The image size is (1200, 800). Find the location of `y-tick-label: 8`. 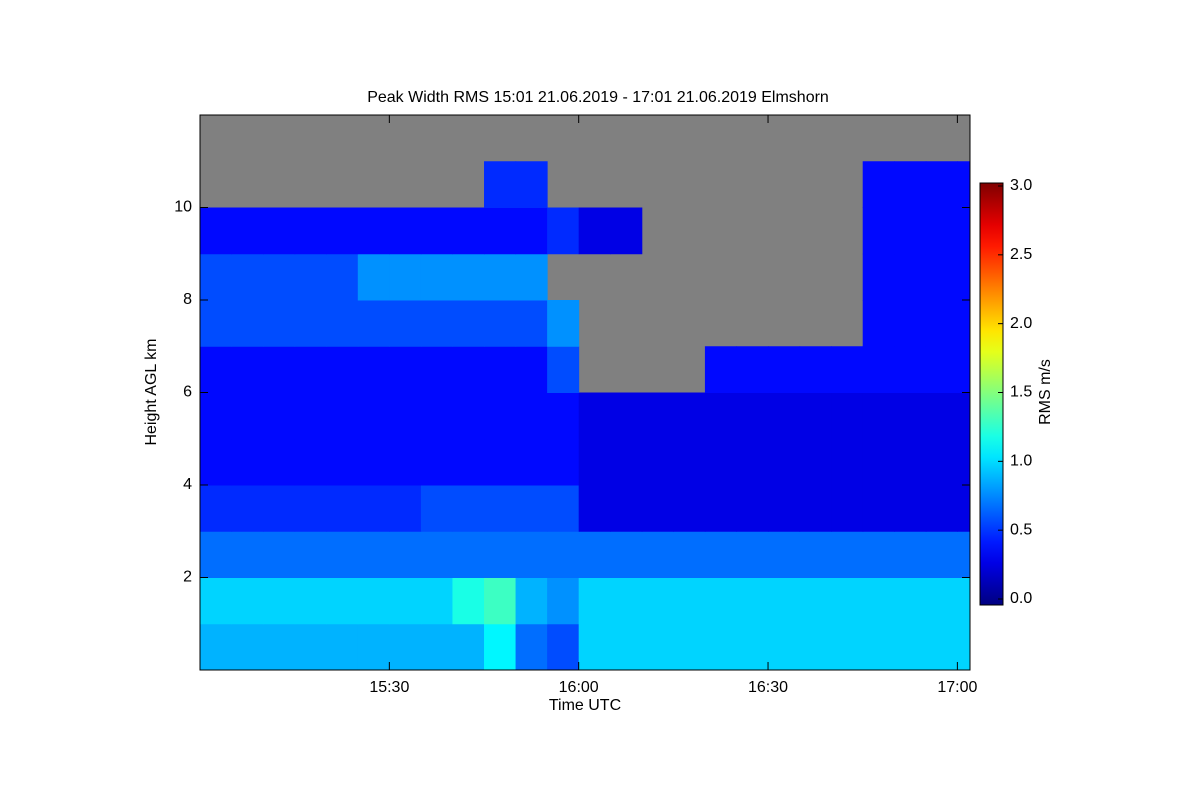

y-tick-label: 8 is located at coordinates (187, 299).